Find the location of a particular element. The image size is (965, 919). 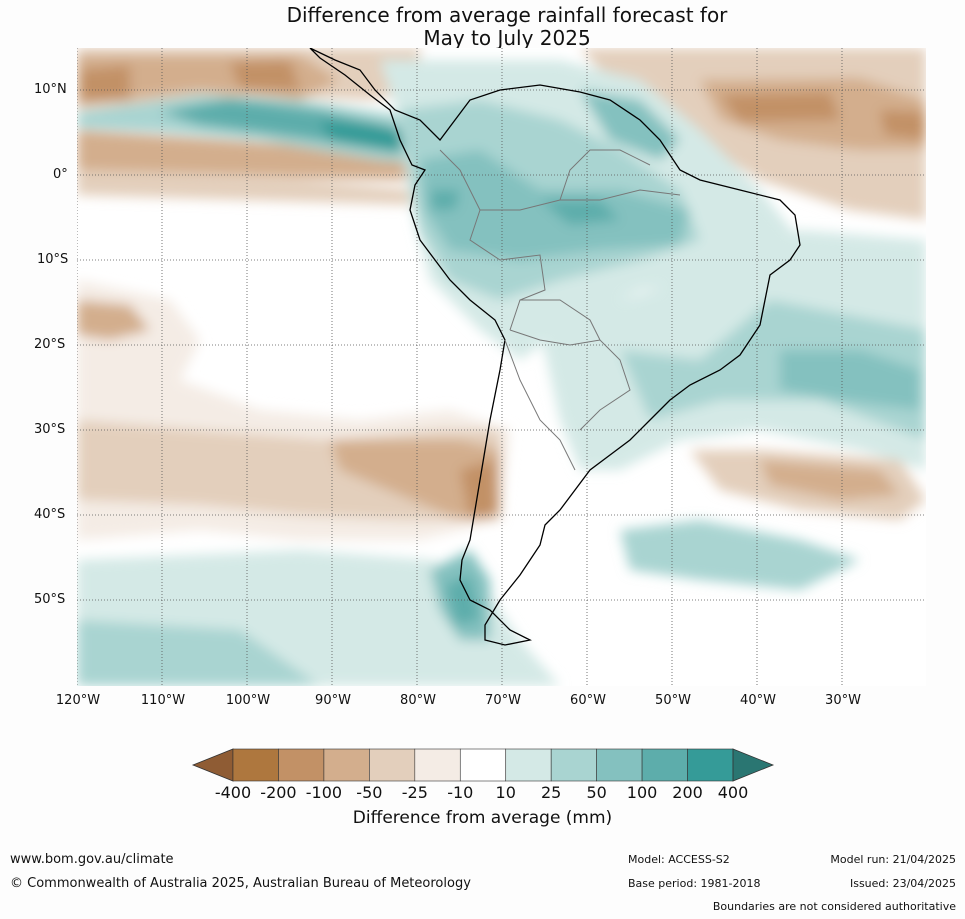

colorbar is located at coordinates (483, 765).